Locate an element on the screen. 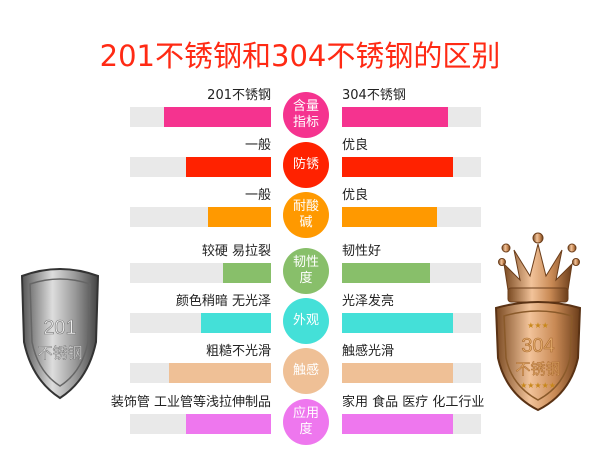 The width and height of the screenshot is (600, 462). shield-number: 304 is located at coordinates (537, 346).